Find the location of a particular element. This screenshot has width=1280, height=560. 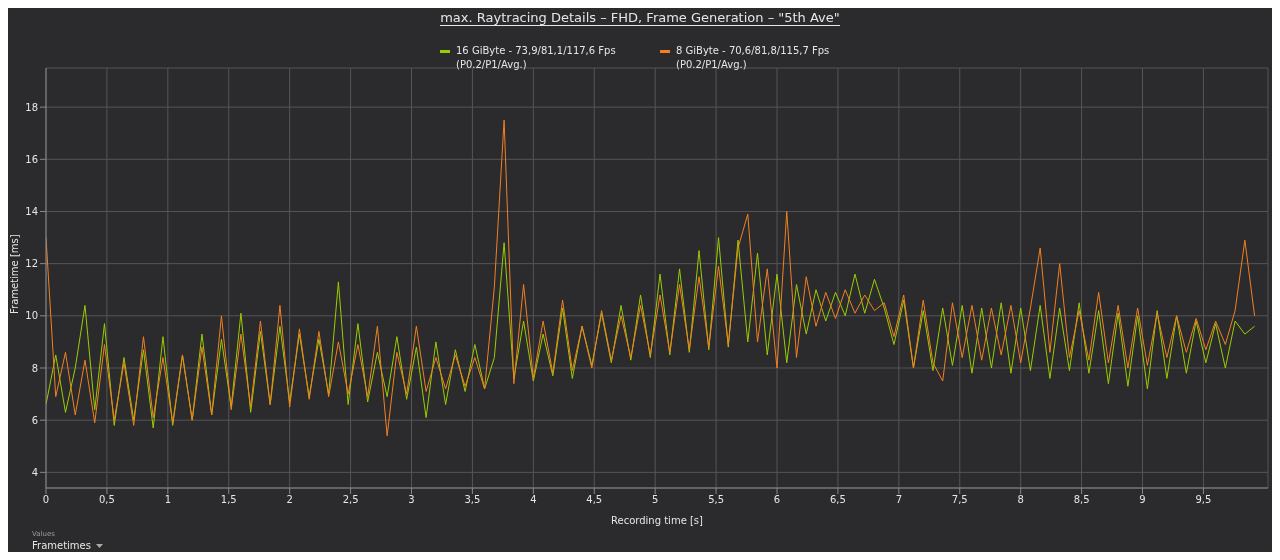

x-tick-label: 2 is located at coordinates (289, 500).